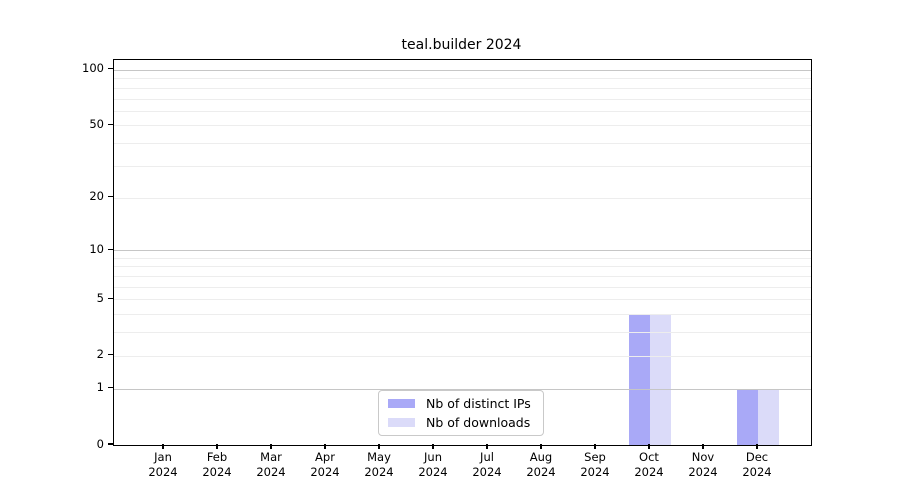 This screenshot has width=900, height=500. Describe the element at coordinates (541, 457) in the screenshot. I see `x-tick-month: Aug` at that location.